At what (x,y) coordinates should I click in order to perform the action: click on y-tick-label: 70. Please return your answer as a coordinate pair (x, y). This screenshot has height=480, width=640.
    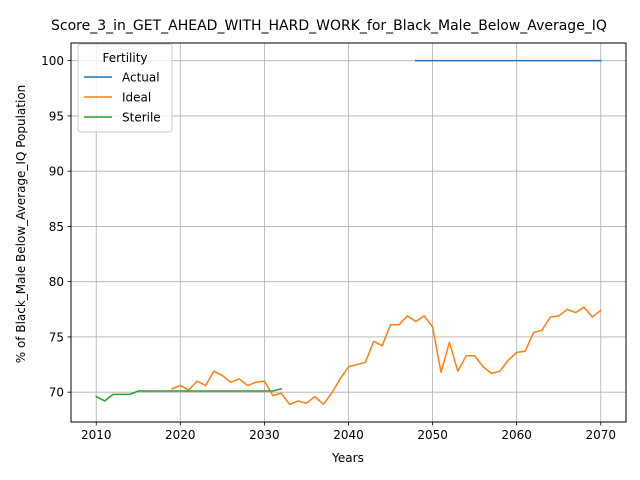
    Looking at the image, I should click on (56, 393).